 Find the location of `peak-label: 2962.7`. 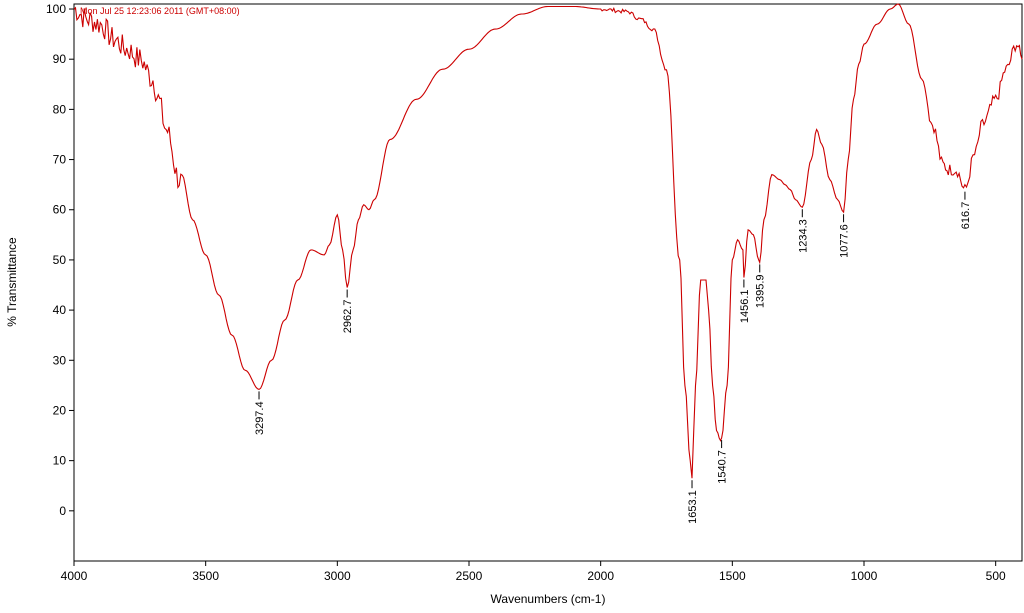

peak-label: 2962.7 is located at coordinates (348, 317).